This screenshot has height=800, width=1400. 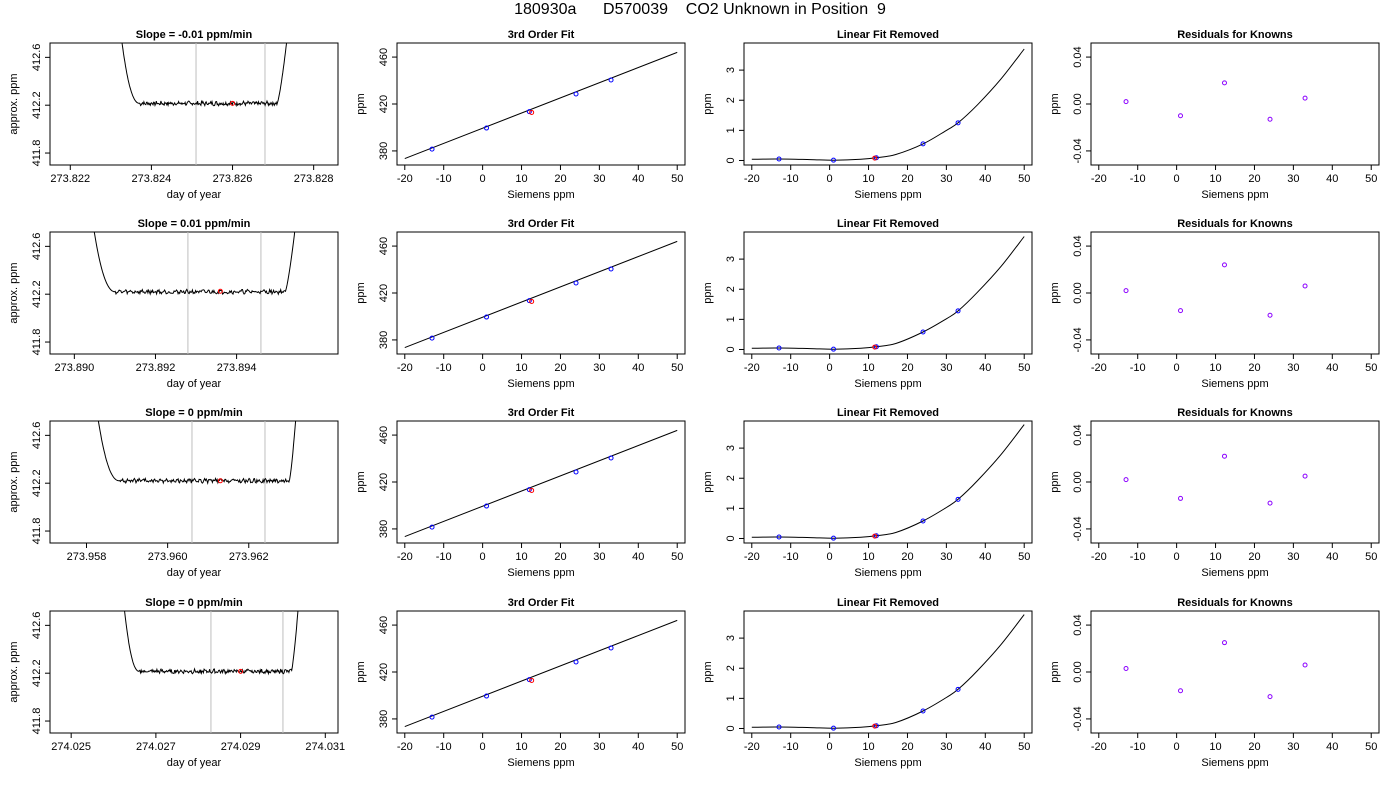 I want to click on x-tick-label: 273.960, so click(x=168, y=557).